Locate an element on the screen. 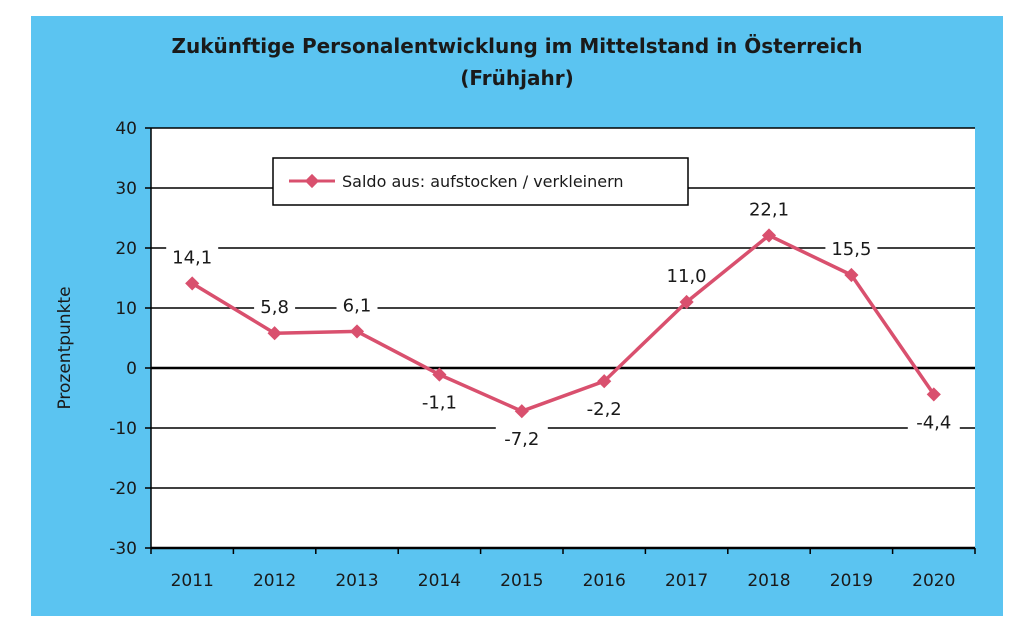 The image size is (1024, 641). data-label: 5,8 is located at coordinates (274, 307).